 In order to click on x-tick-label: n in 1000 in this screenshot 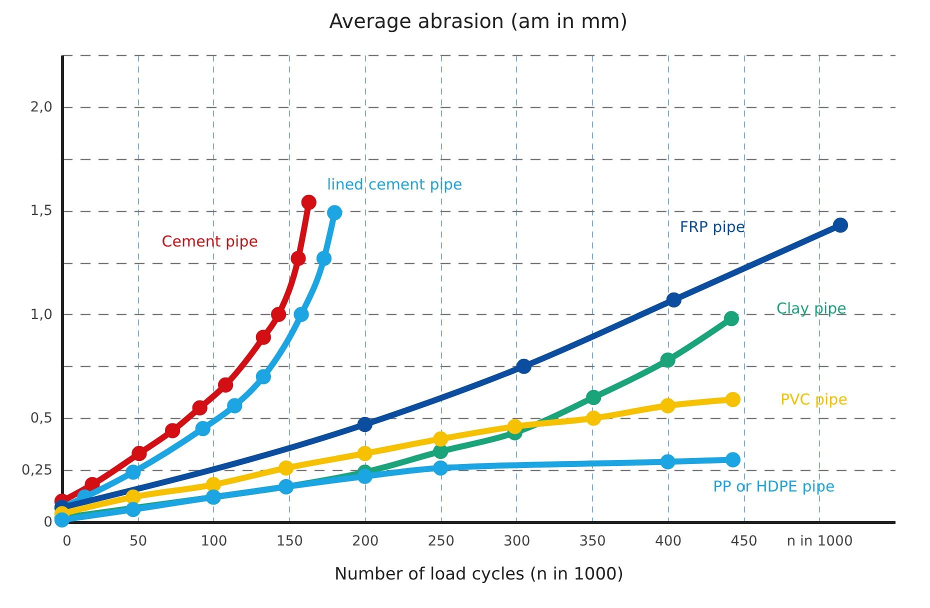, I will do `click(819, 542)`.